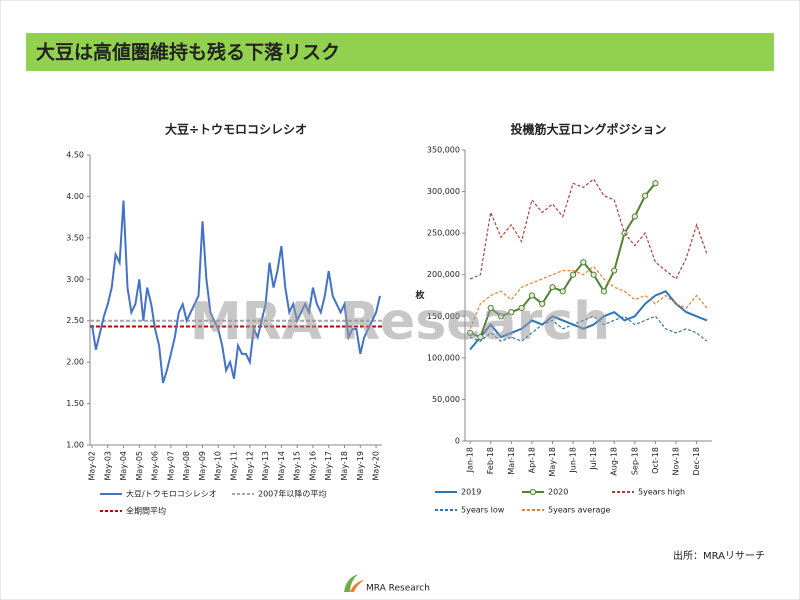 The width and height of the screenshot is (800, 600). Describe the element at coordinates (75, 155) in the screenshot. I see `y-tick-label: 4.50` at that location.